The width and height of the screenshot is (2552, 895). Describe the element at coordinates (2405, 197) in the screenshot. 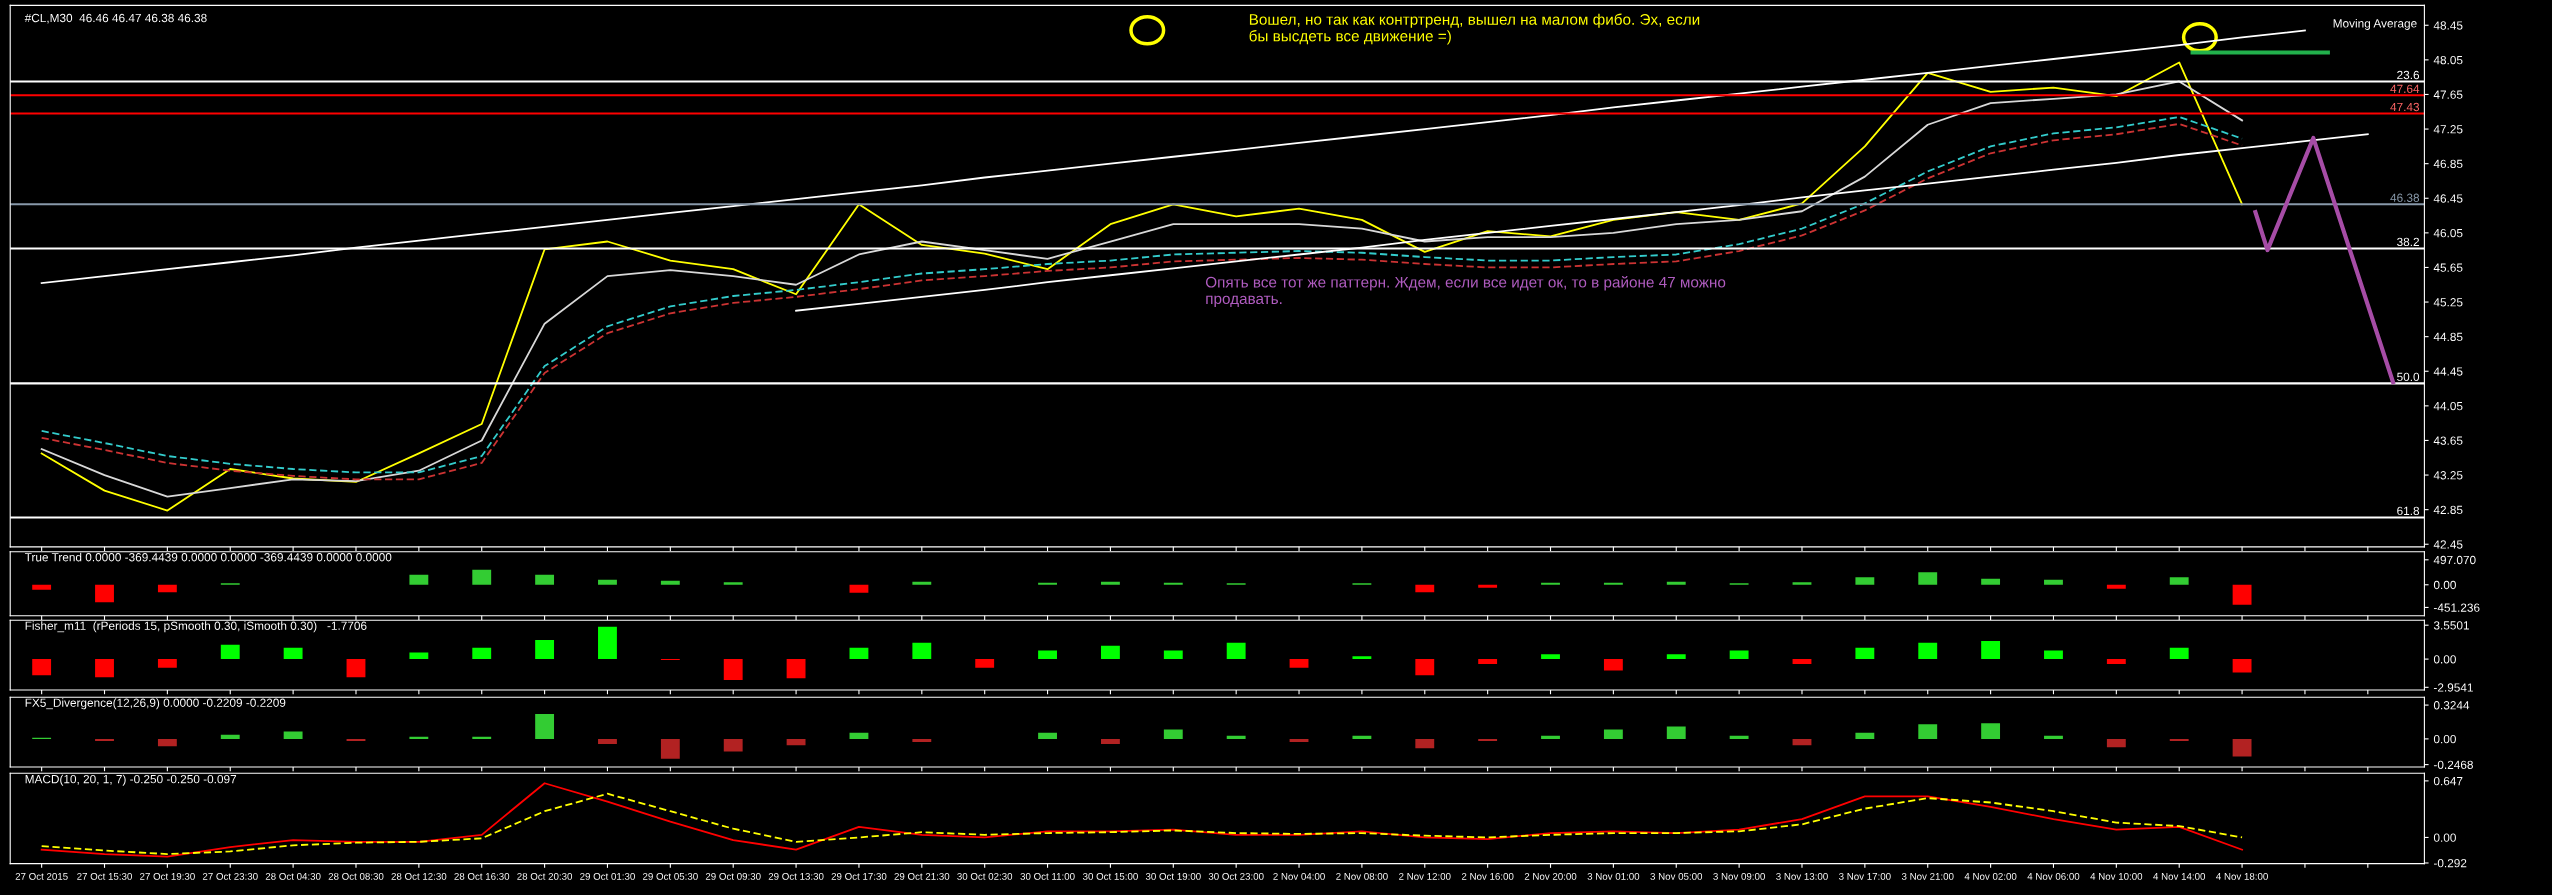

I see `ref-line-label: 46.38` at that location.